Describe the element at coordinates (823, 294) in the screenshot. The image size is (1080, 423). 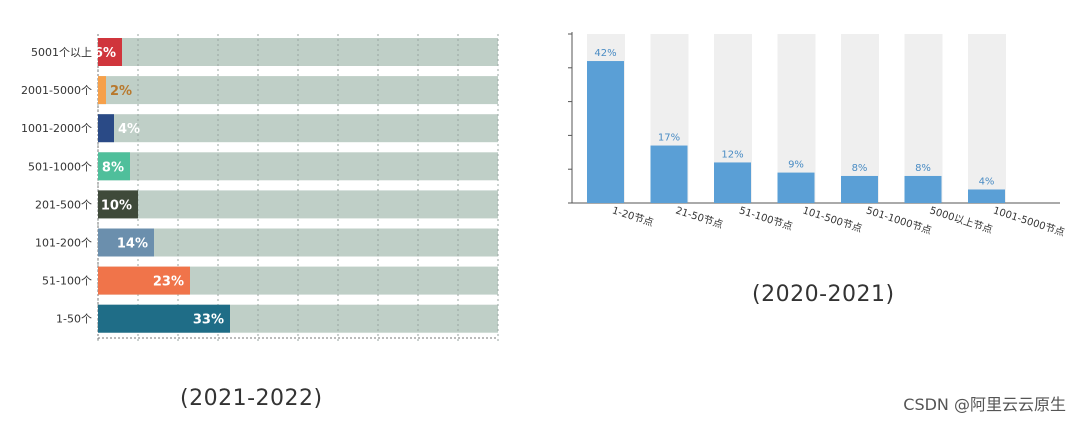
I see `right-chart-caption: (2020-2021)` at that location.